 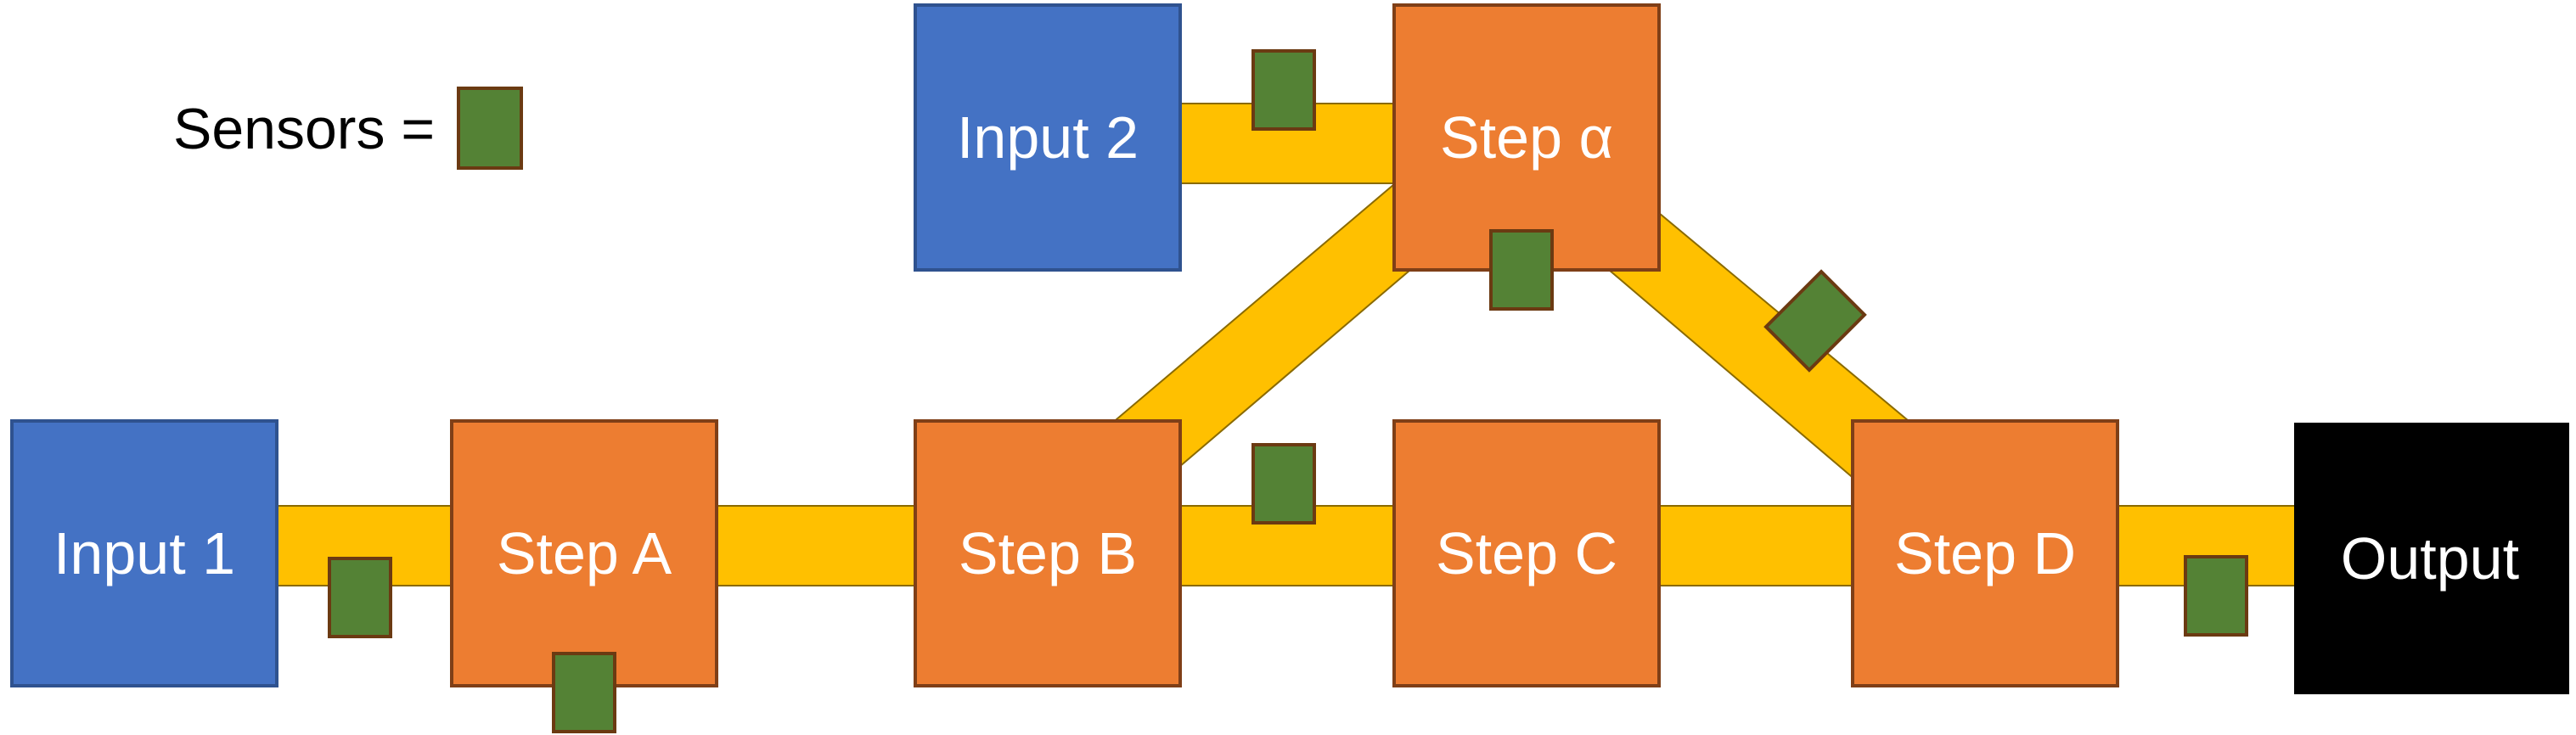 I want to click on node-output: Output, so click(x=2431, y=558).